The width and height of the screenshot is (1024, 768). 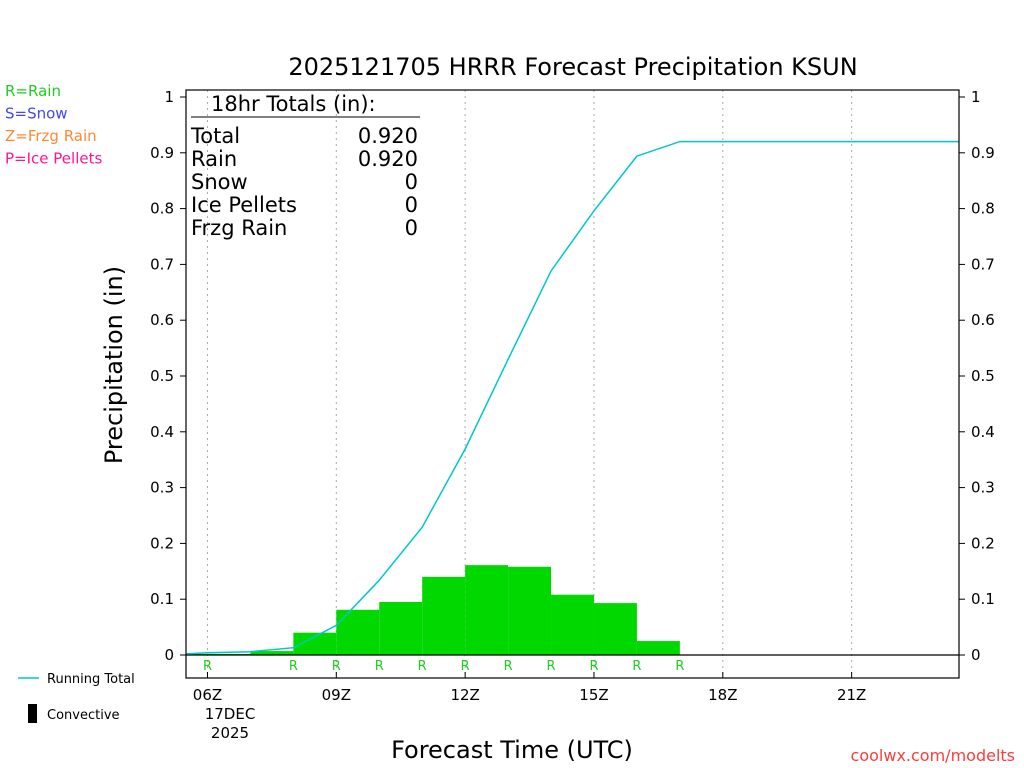 What do you see at coordinates (508, 666) in the screenshot?
I see `ptype-marker-6: R` at bounding box center [508, 666].